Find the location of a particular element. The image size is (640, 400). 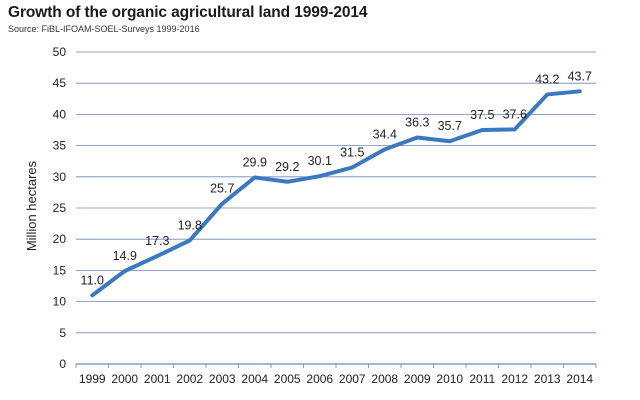

y-tick-label: 35 is located at coordinates (60, 146).